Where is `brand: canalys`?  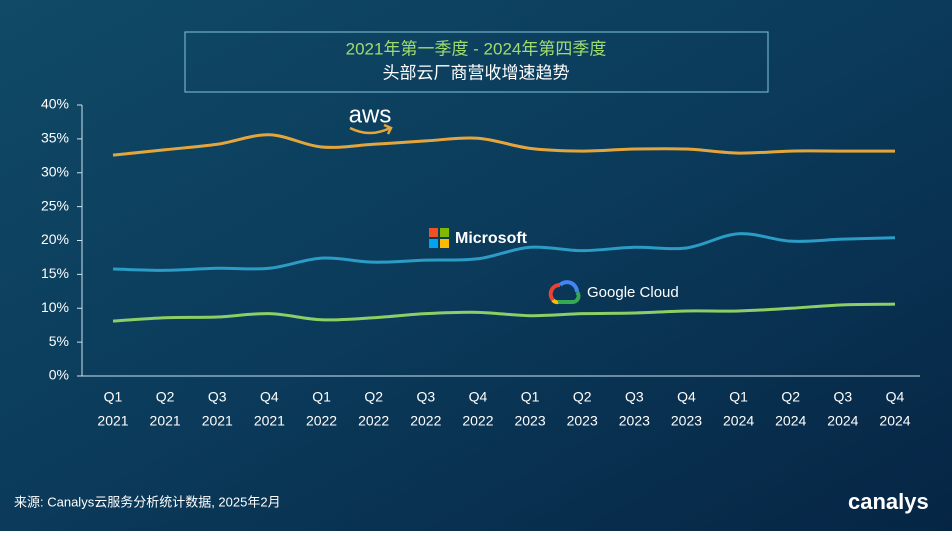 brand: canalys is located at coordinates (888, 501).